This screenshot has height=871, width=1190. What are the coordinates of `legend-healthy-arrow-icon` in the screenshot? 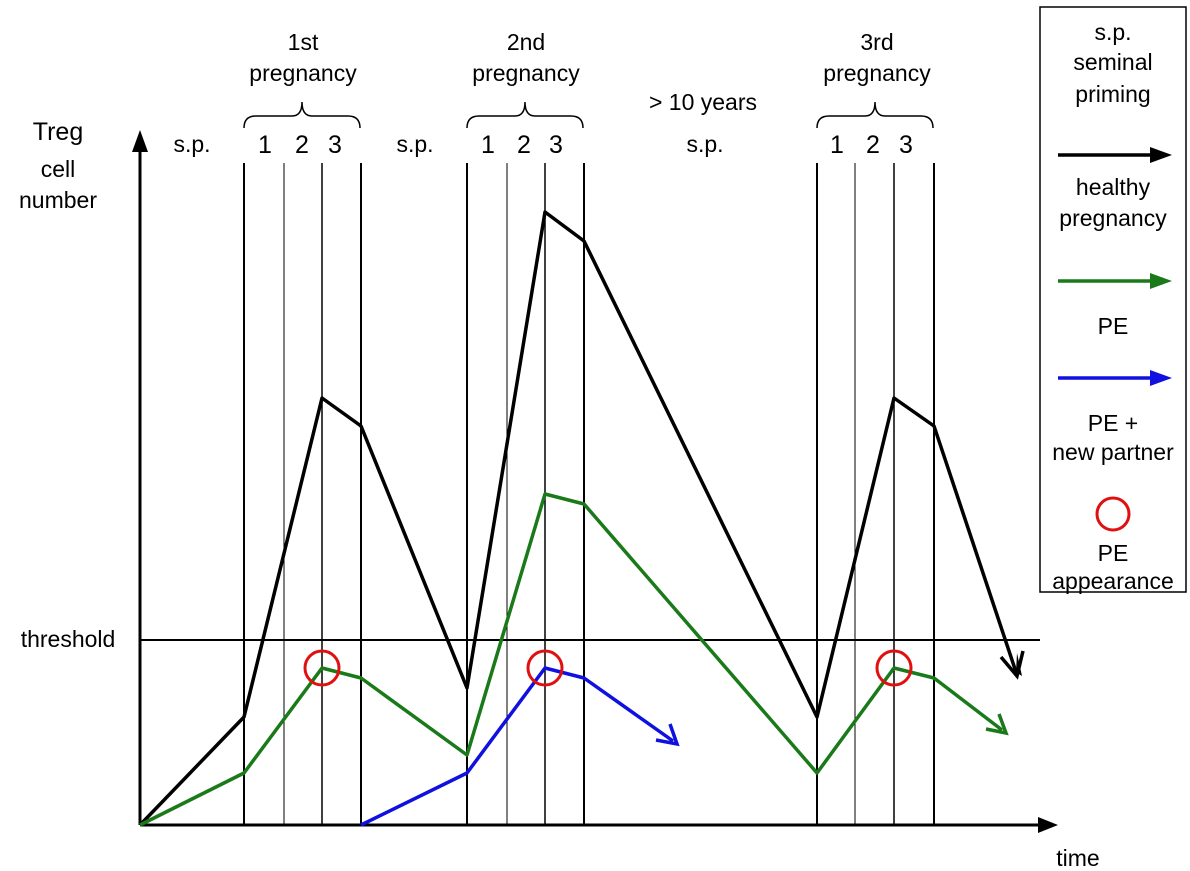 It's located at (1161, 155).